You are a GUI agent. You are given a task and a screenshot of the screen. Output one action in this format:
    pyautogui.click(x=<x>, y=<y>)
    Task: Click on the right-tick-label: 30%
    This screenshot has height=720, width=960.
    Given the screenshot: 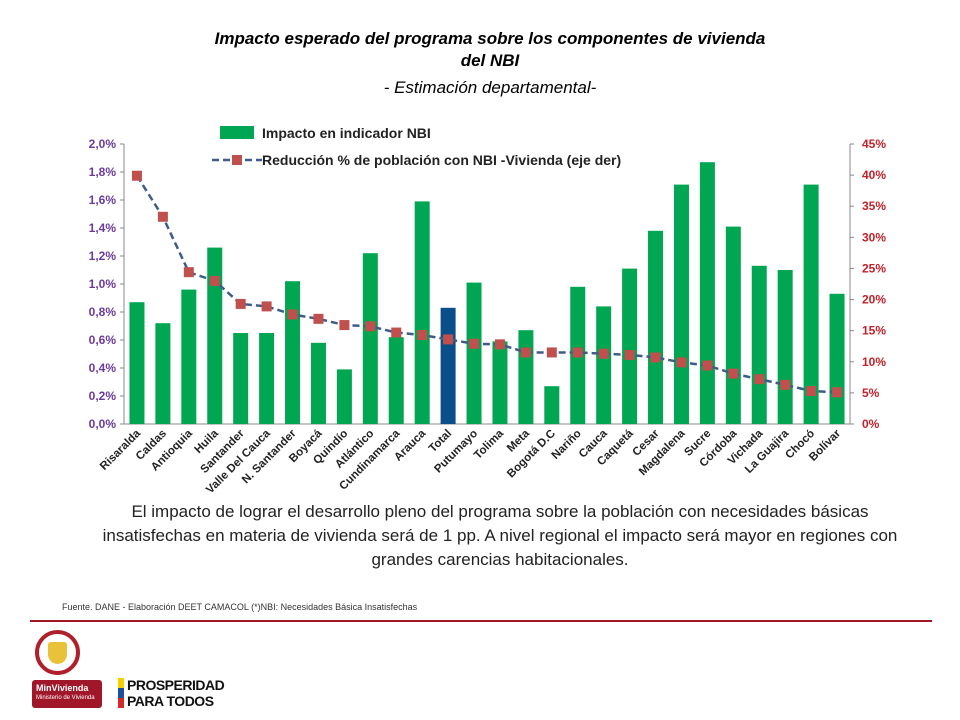 What is the action you would take?
    pyautogui.click(x=874, y=237)
    